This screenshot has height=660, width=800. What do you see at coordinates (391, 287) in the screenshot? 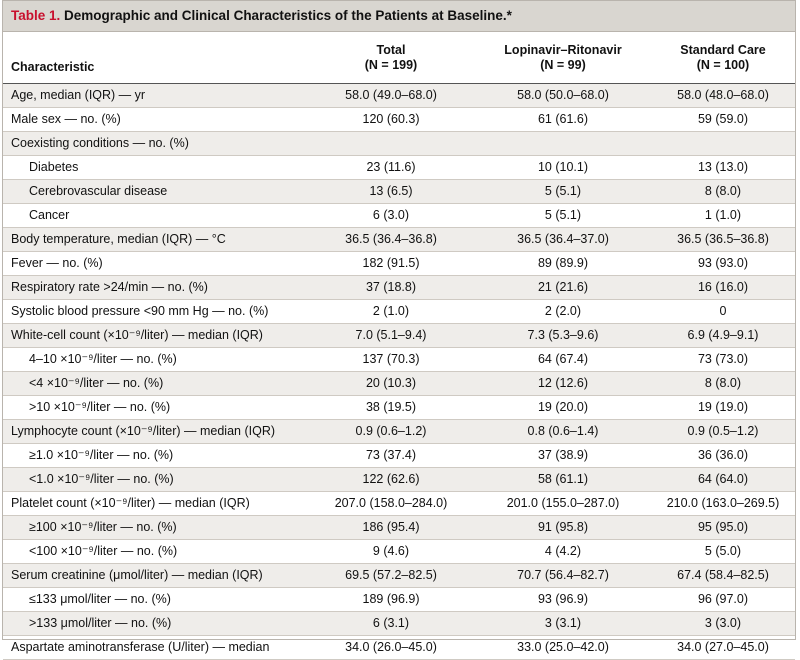
I see `cell-total: 37 (18.8)` at bounding box center [391, 287].